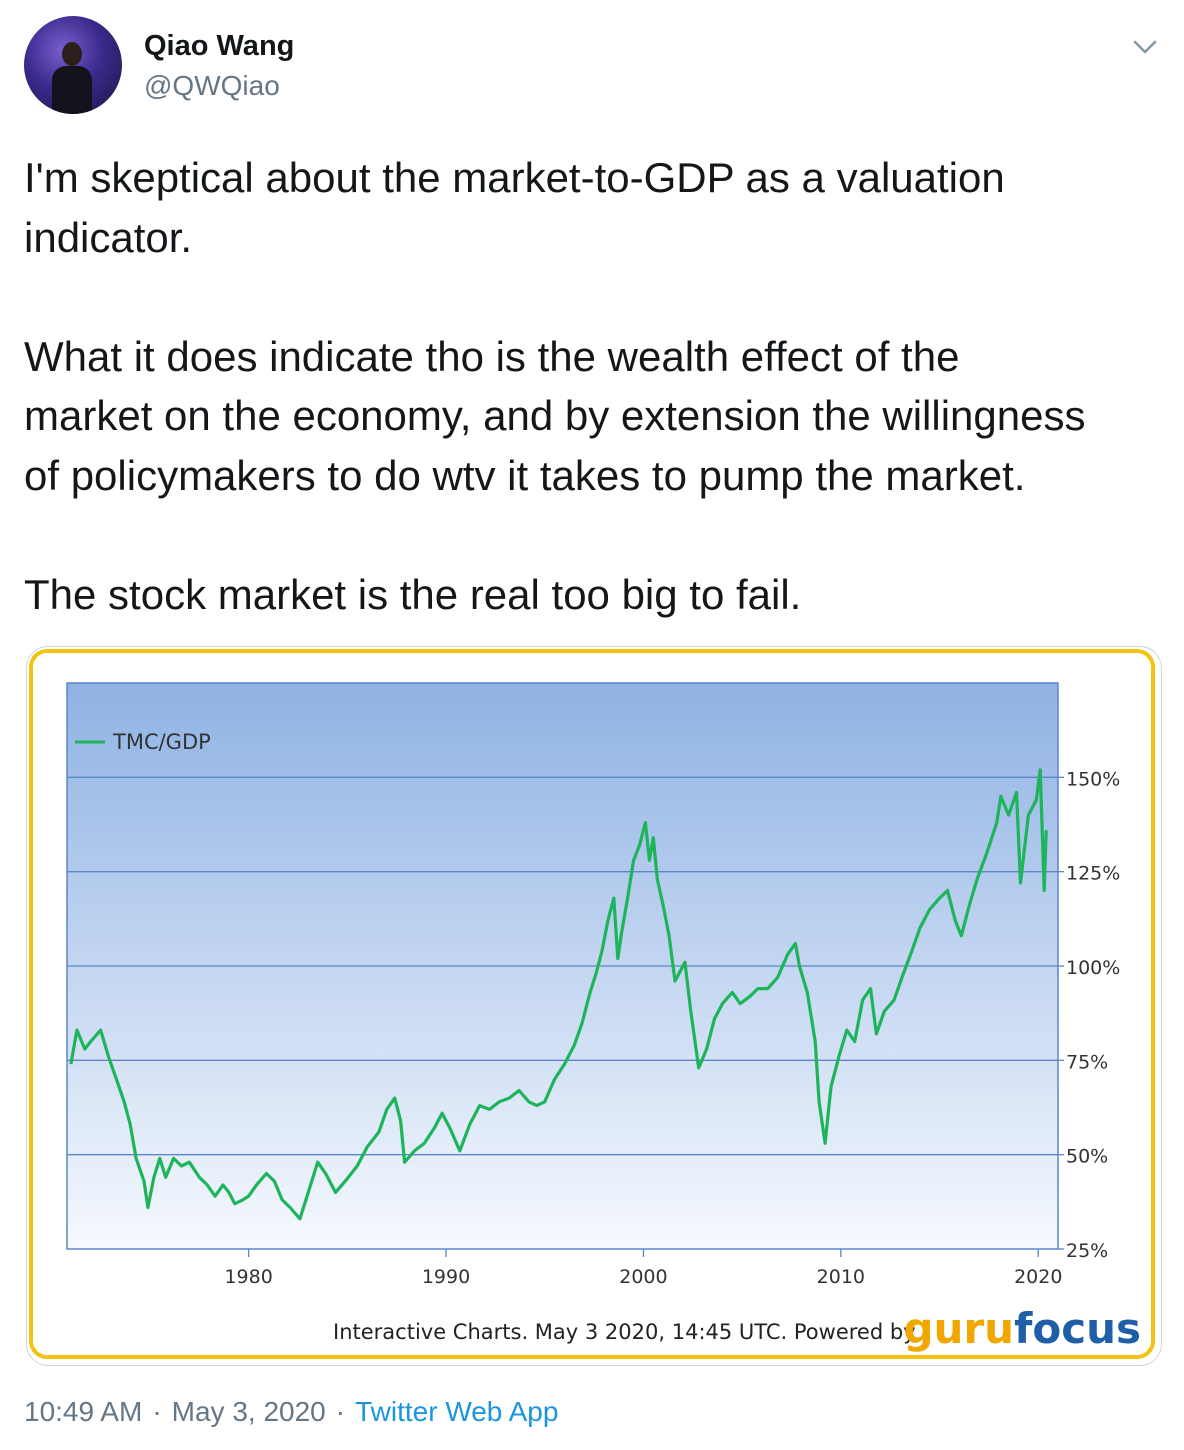 The height and width of the screenshot is (1450, 1184). I want to click on x-tick-label: 1980, so click(248, 1277).